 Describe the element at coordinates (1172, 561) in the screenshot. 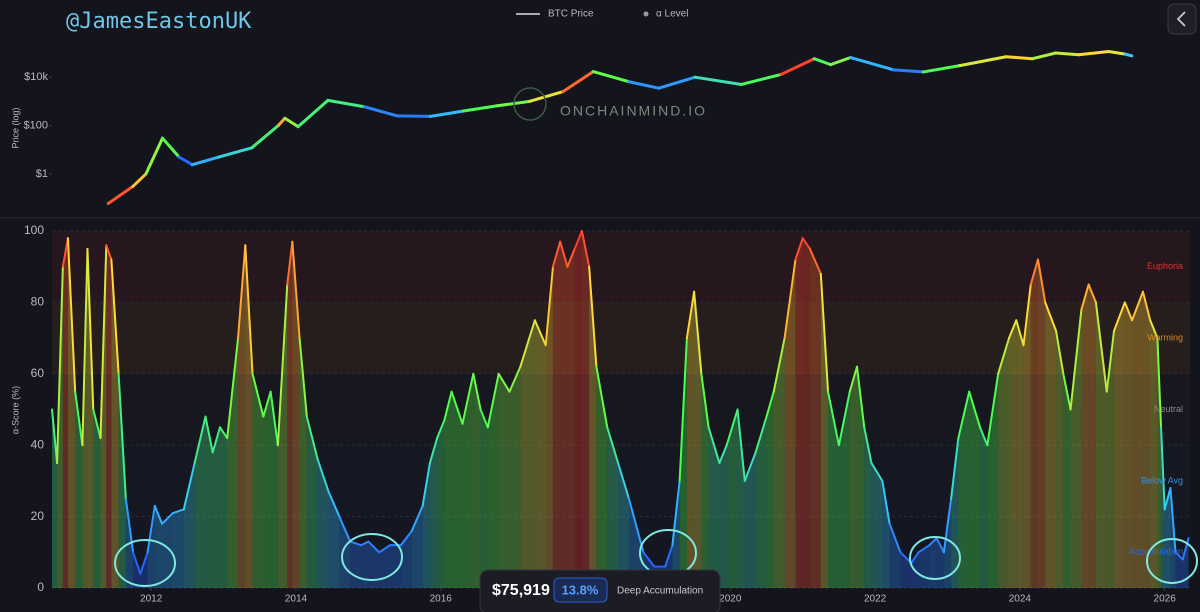

I see `highlight-circle` at that location.